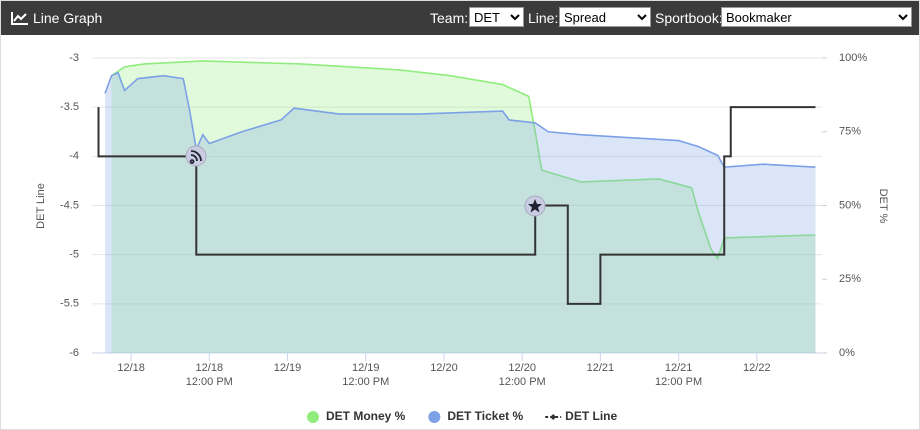 Image resolution: width=920 pixels, height=430 pixels. What do you see at coordinates (496, 17) in the screenshot?
I see `team-select: DET` at bounding box center [496, 17].